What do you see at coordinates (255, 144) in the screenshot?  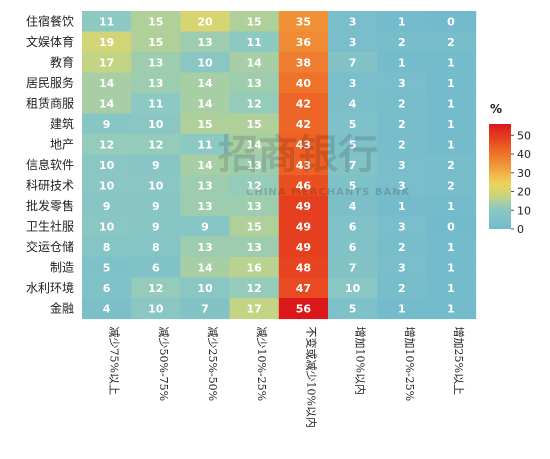 I see `cell-value-label: 14` at bounding box center [255, 144].